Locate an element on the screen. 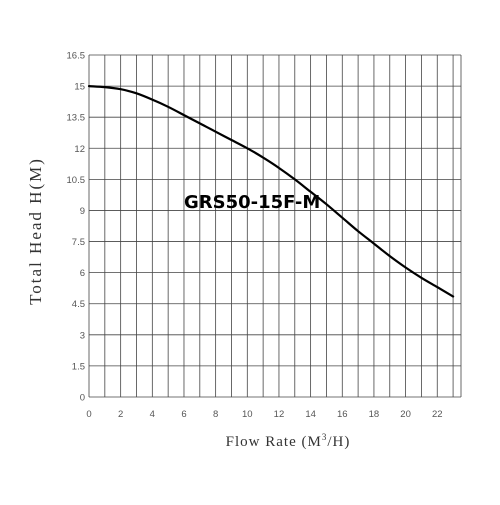  curve-annotation: GRS50-15F-M is located at coordinates (252, 202).